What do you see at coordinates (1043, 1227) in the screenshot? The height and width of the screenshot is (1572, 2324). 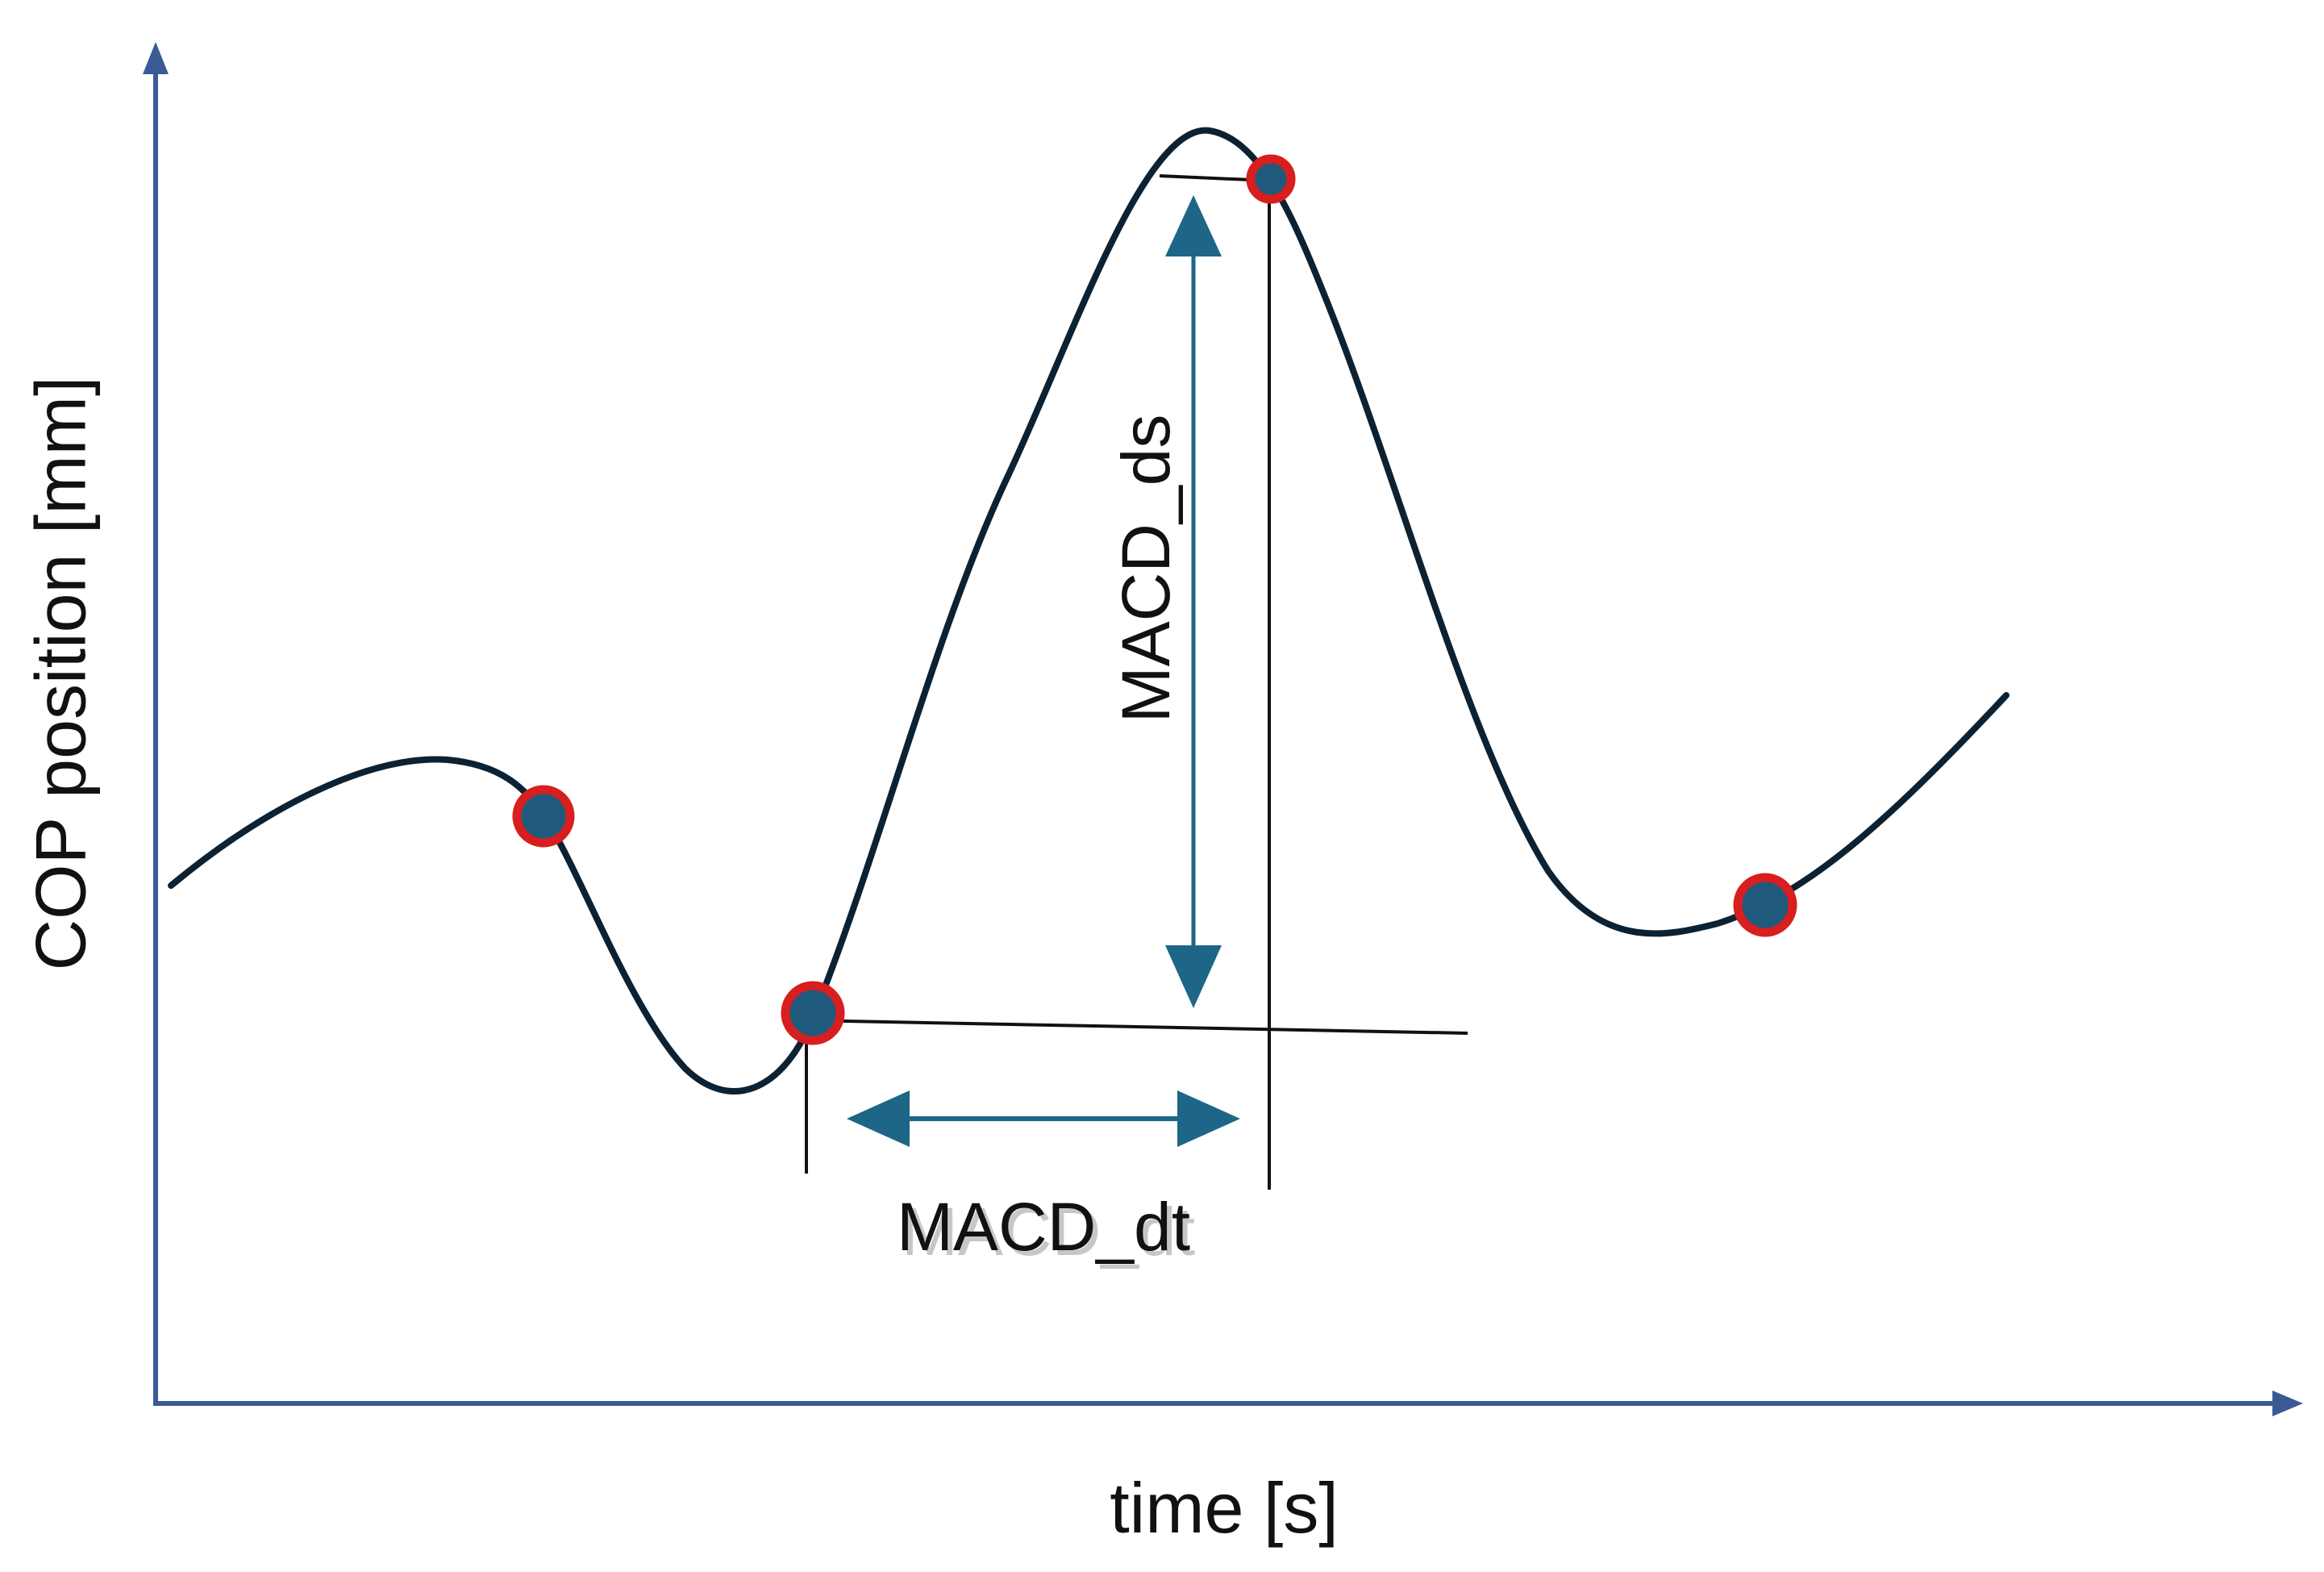 I see `dt-label: MACD_dt` at bounding box center [1043, 1227].